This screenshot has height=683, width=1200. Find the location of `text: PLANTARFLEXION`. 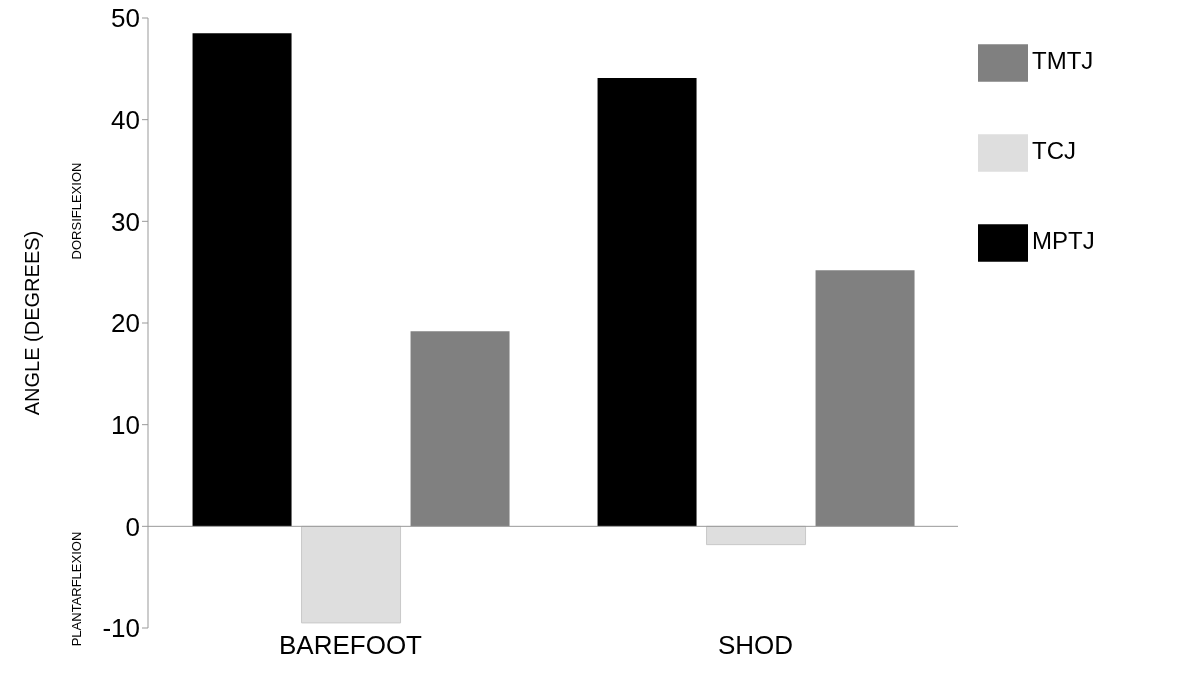

text: PLANTARFLEXION is located at coordinates (76, 589).